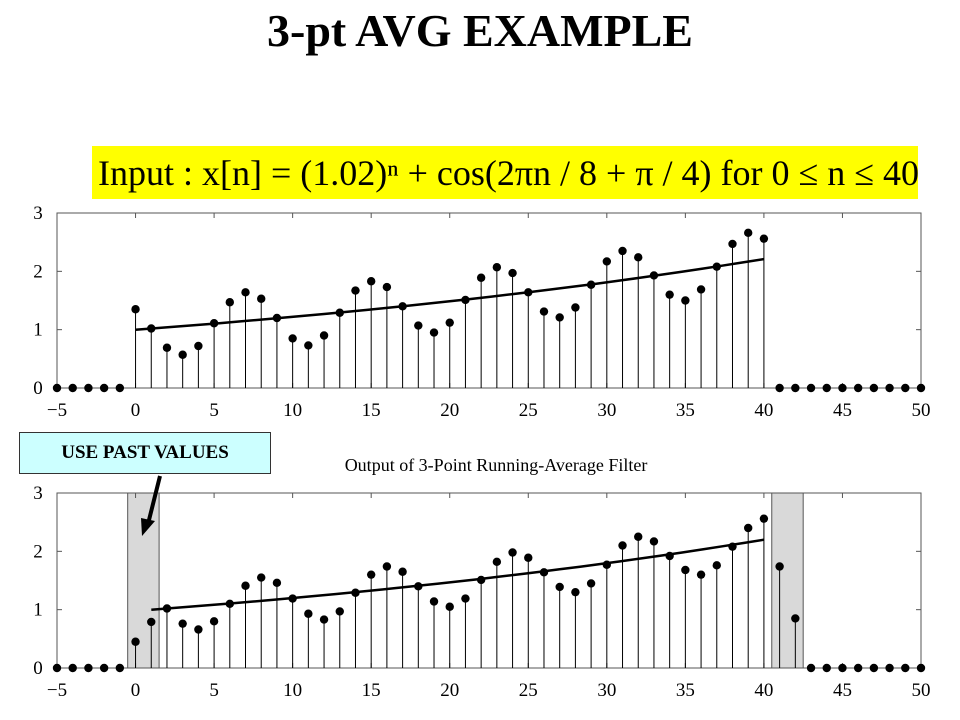  What do you see at coordinates (57, 690) in the screenshot?
I see `x-tick-label: −5` at bounding box center [57, 690].